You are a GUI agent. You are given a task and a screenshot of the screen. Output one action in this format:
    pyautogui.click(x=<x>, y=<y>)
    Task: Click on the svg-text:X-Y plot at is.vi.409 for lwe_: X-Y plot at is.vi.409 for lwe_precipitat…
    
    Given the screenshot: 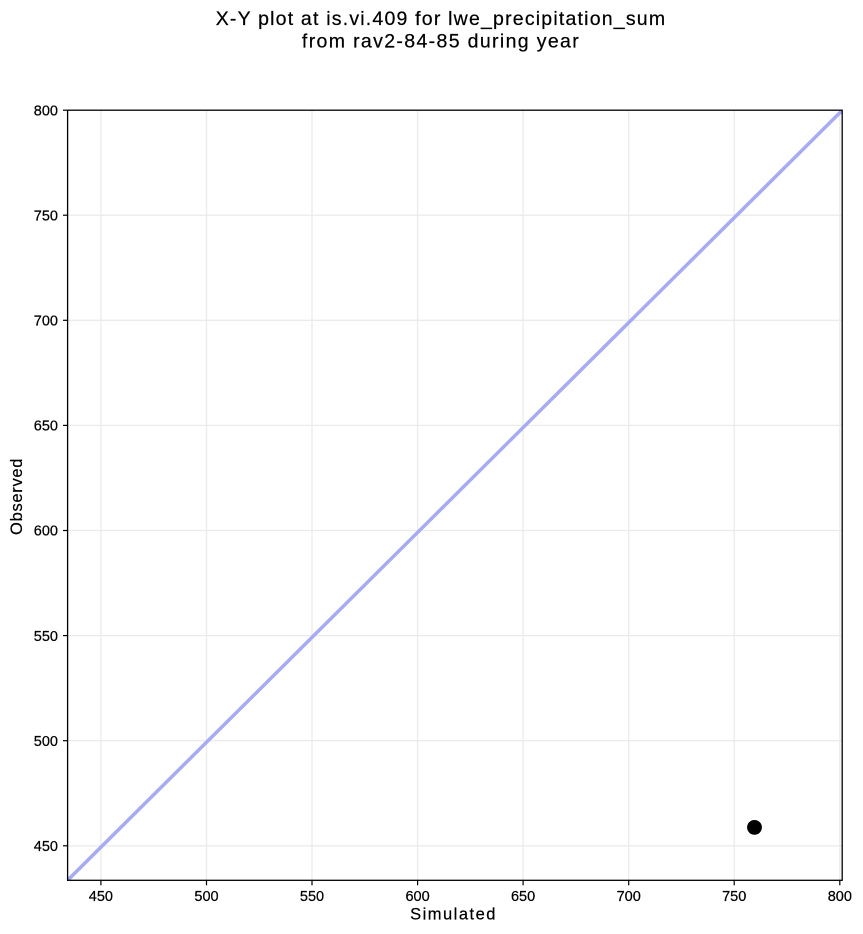 What is the action you would take?
    pyautogui.click(x=441, y=19)
    